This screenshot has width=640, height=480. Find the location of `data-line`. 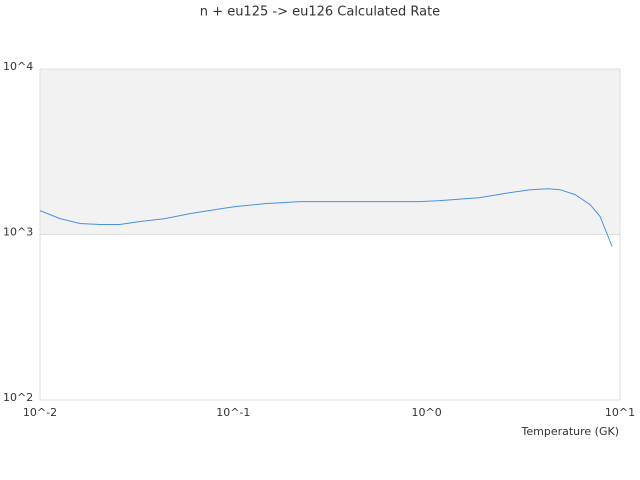

data-line is located at coordinates (326, 217).